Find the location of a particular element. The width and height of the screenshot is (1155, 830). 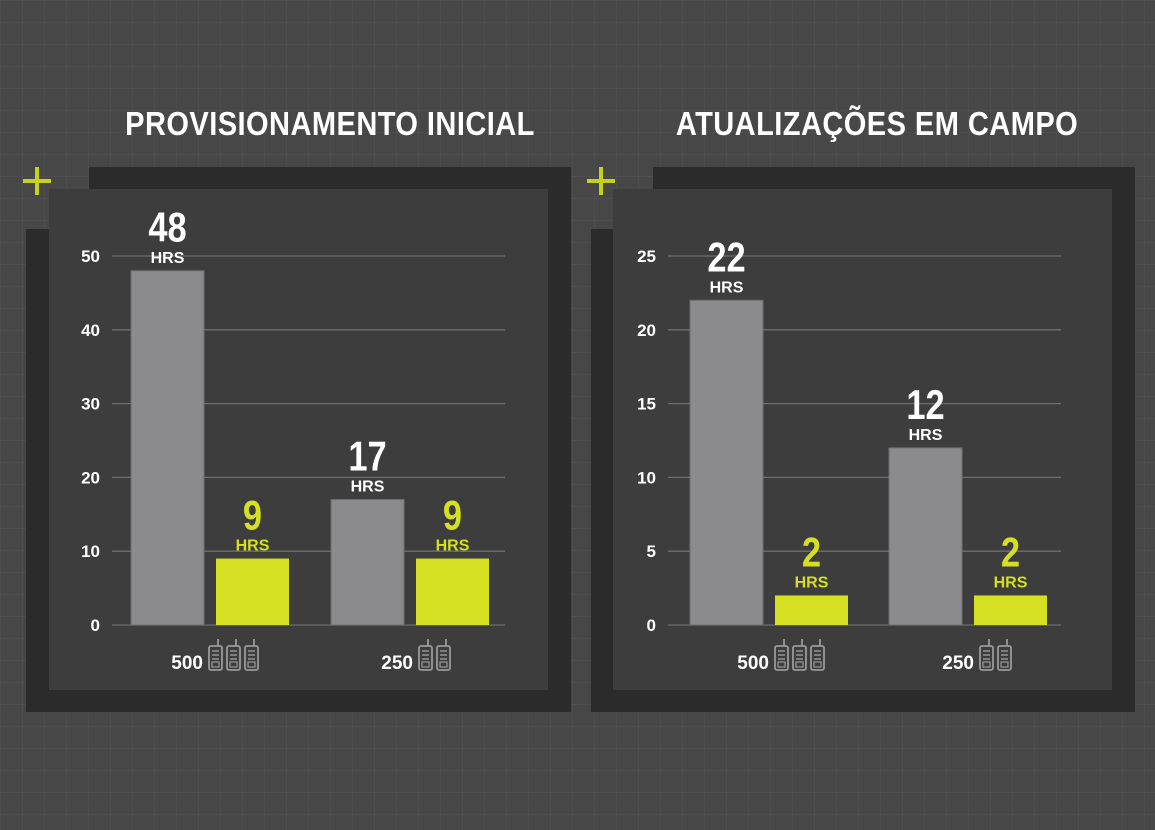

y-tick-label: 50 is located at coordinates (90, 256).